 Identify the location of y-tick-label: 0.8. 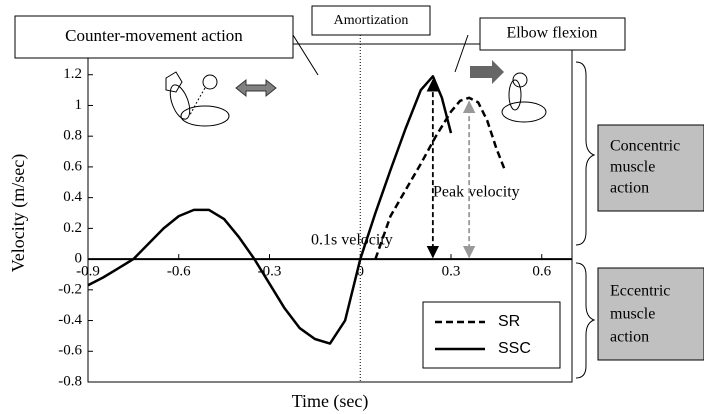
(72, 136).